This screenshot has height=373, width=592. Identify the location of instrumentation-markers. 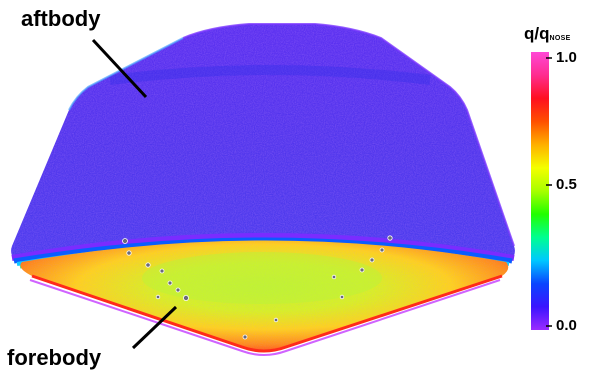
(257, 287).